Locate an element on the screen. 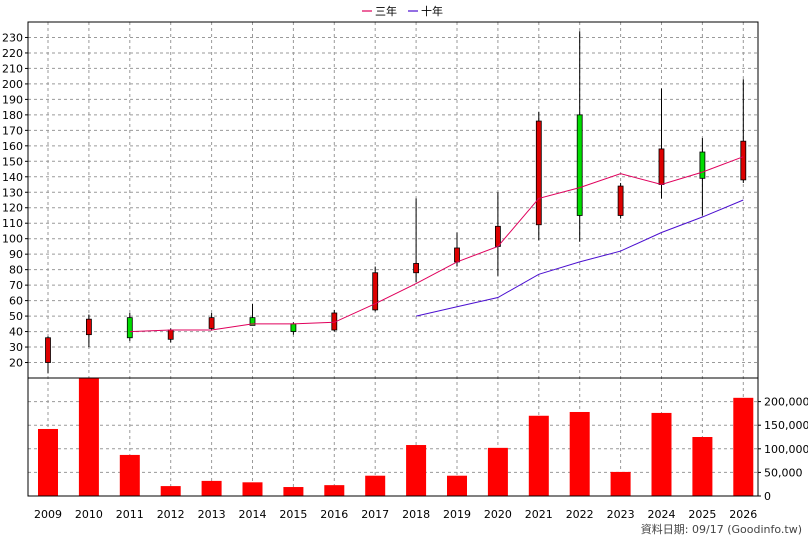 Image resolution: width=808 pixels, height=544 pixels. footer-credit: 資料日期: 09/17 (Goodinfo.tw) is located at coordinates (721, 529).